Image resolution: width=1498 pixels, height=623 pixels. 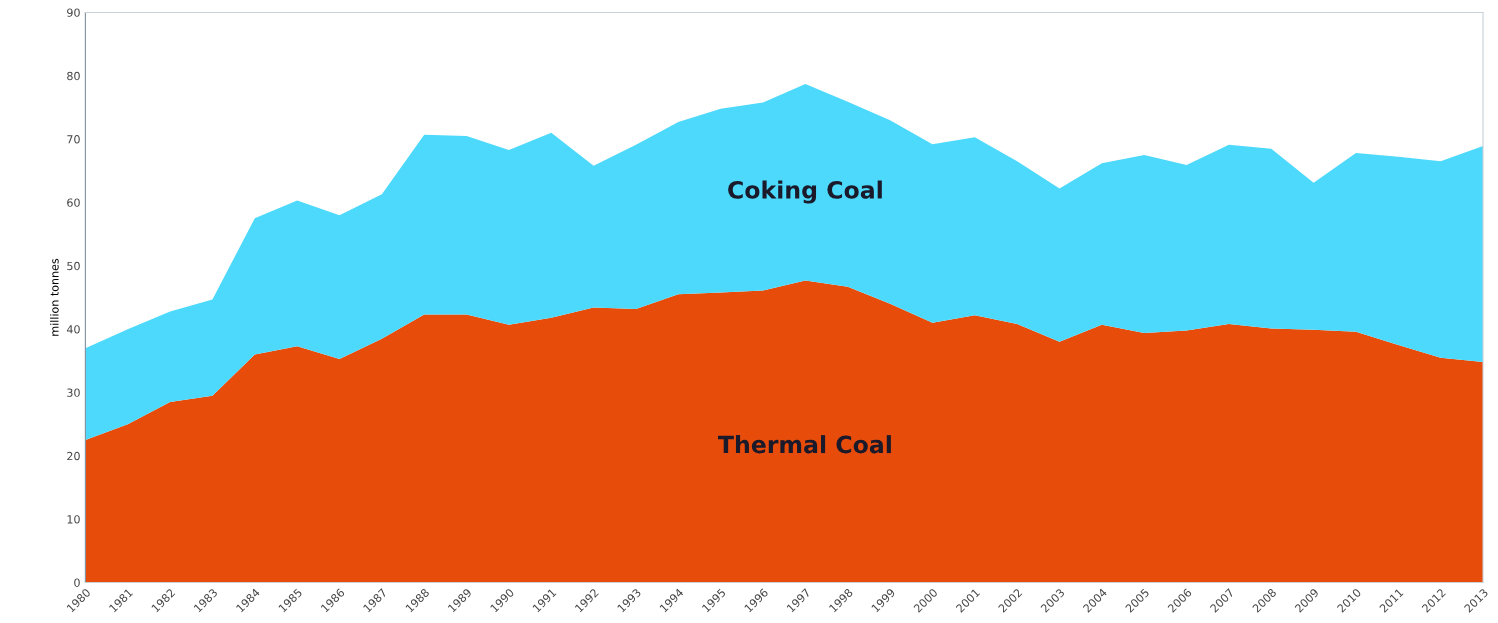 I want to click on y-axis-title: million tonnes, so click(x=54, y=297).